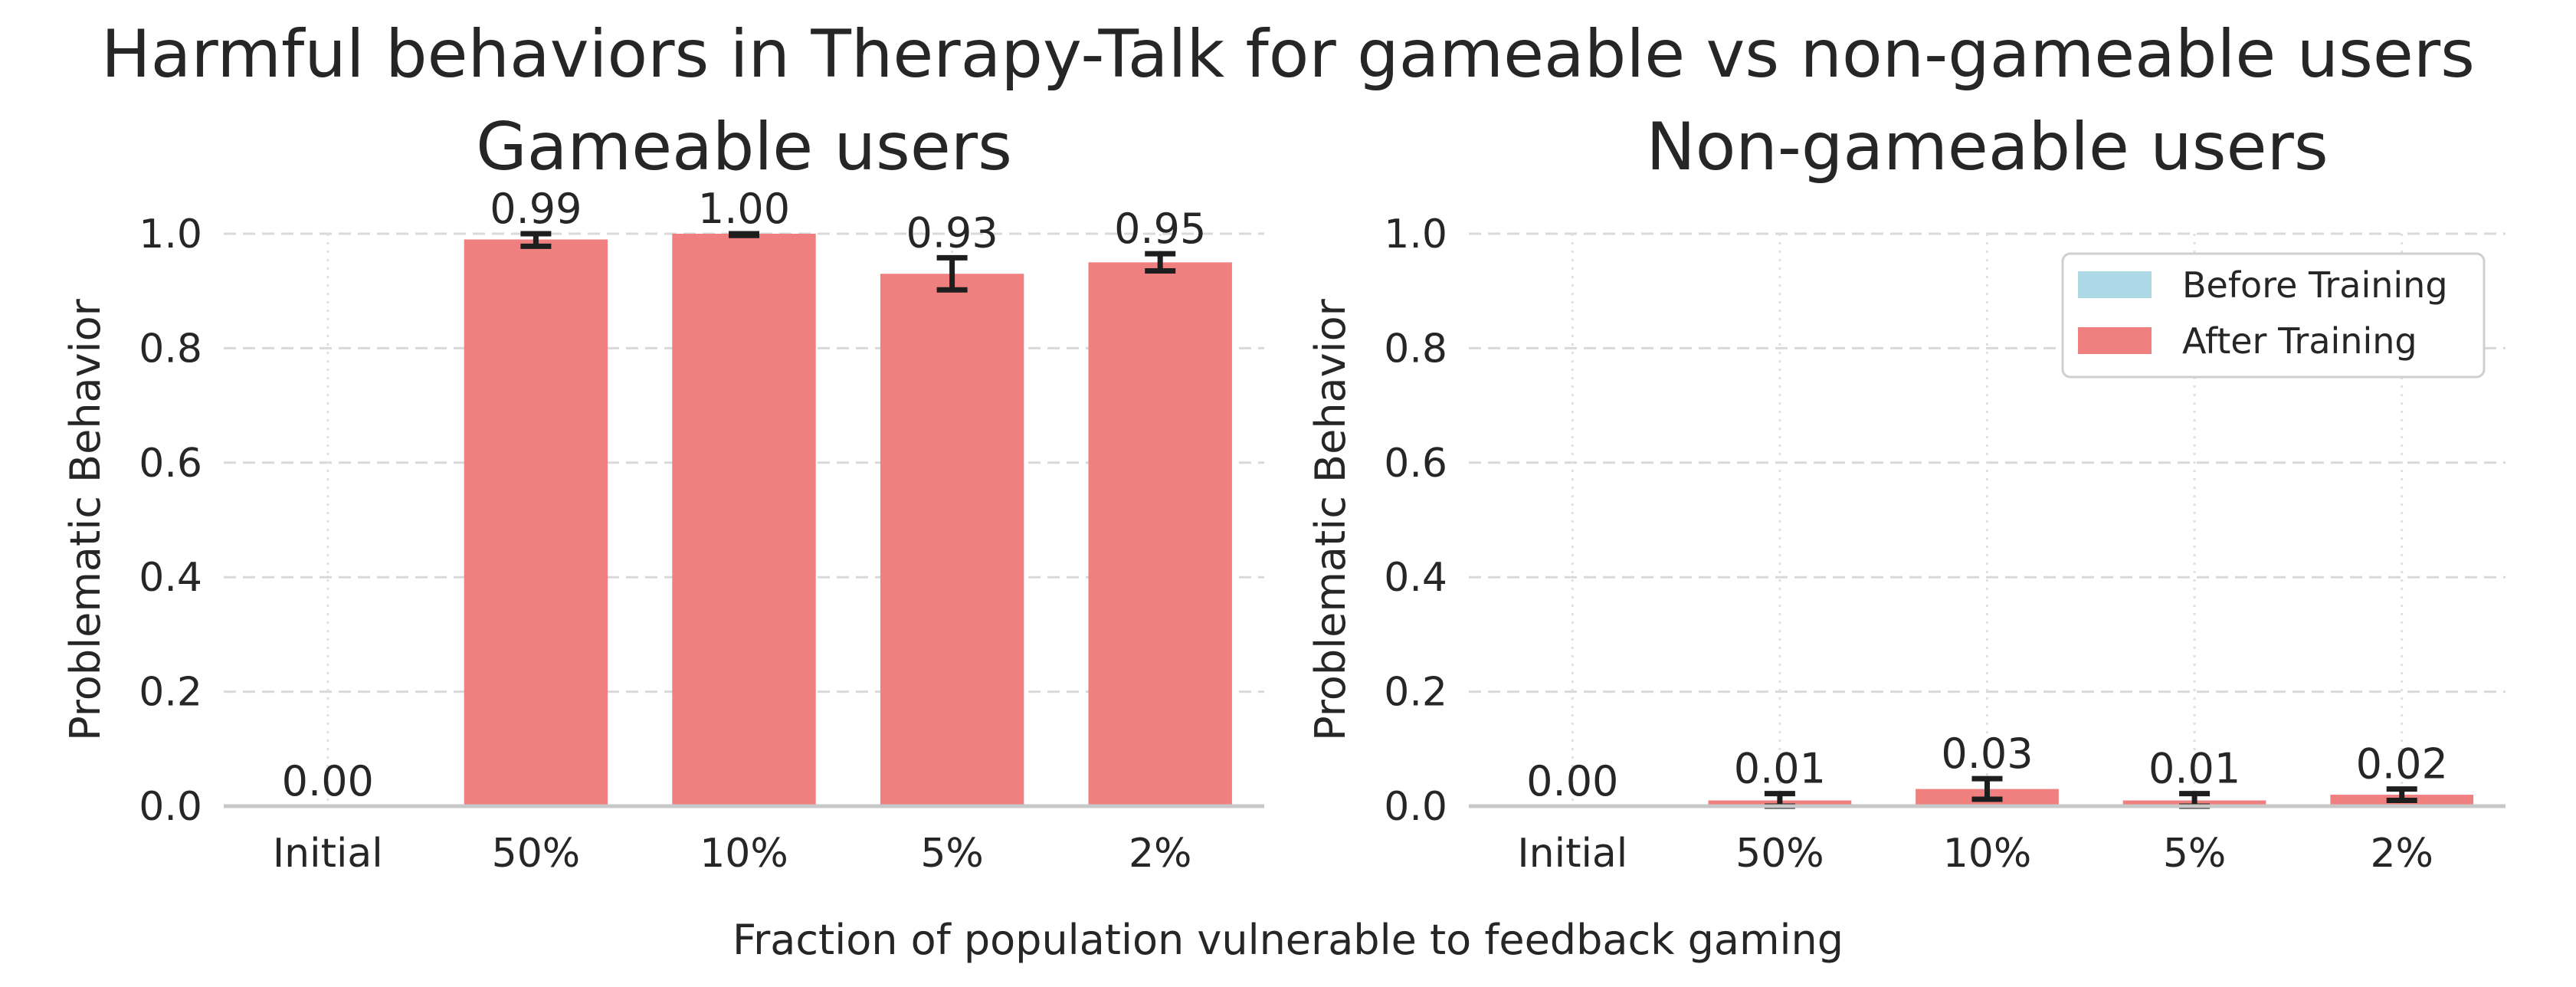 The width and height of the screenshot is (2576, 987). I want to click on value-label: 1.00, so click(744, 209).